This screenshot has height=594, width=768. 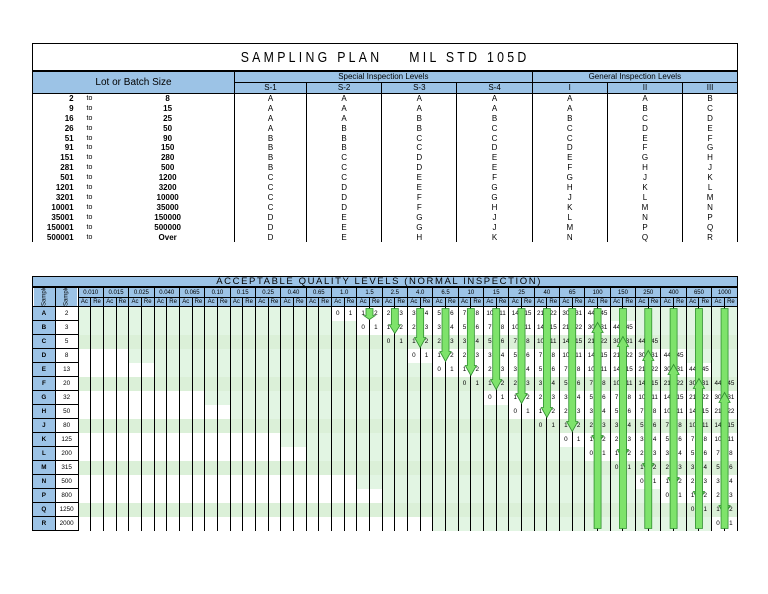 I want to click on ac-cell: 14, so click(x=667, y=397).